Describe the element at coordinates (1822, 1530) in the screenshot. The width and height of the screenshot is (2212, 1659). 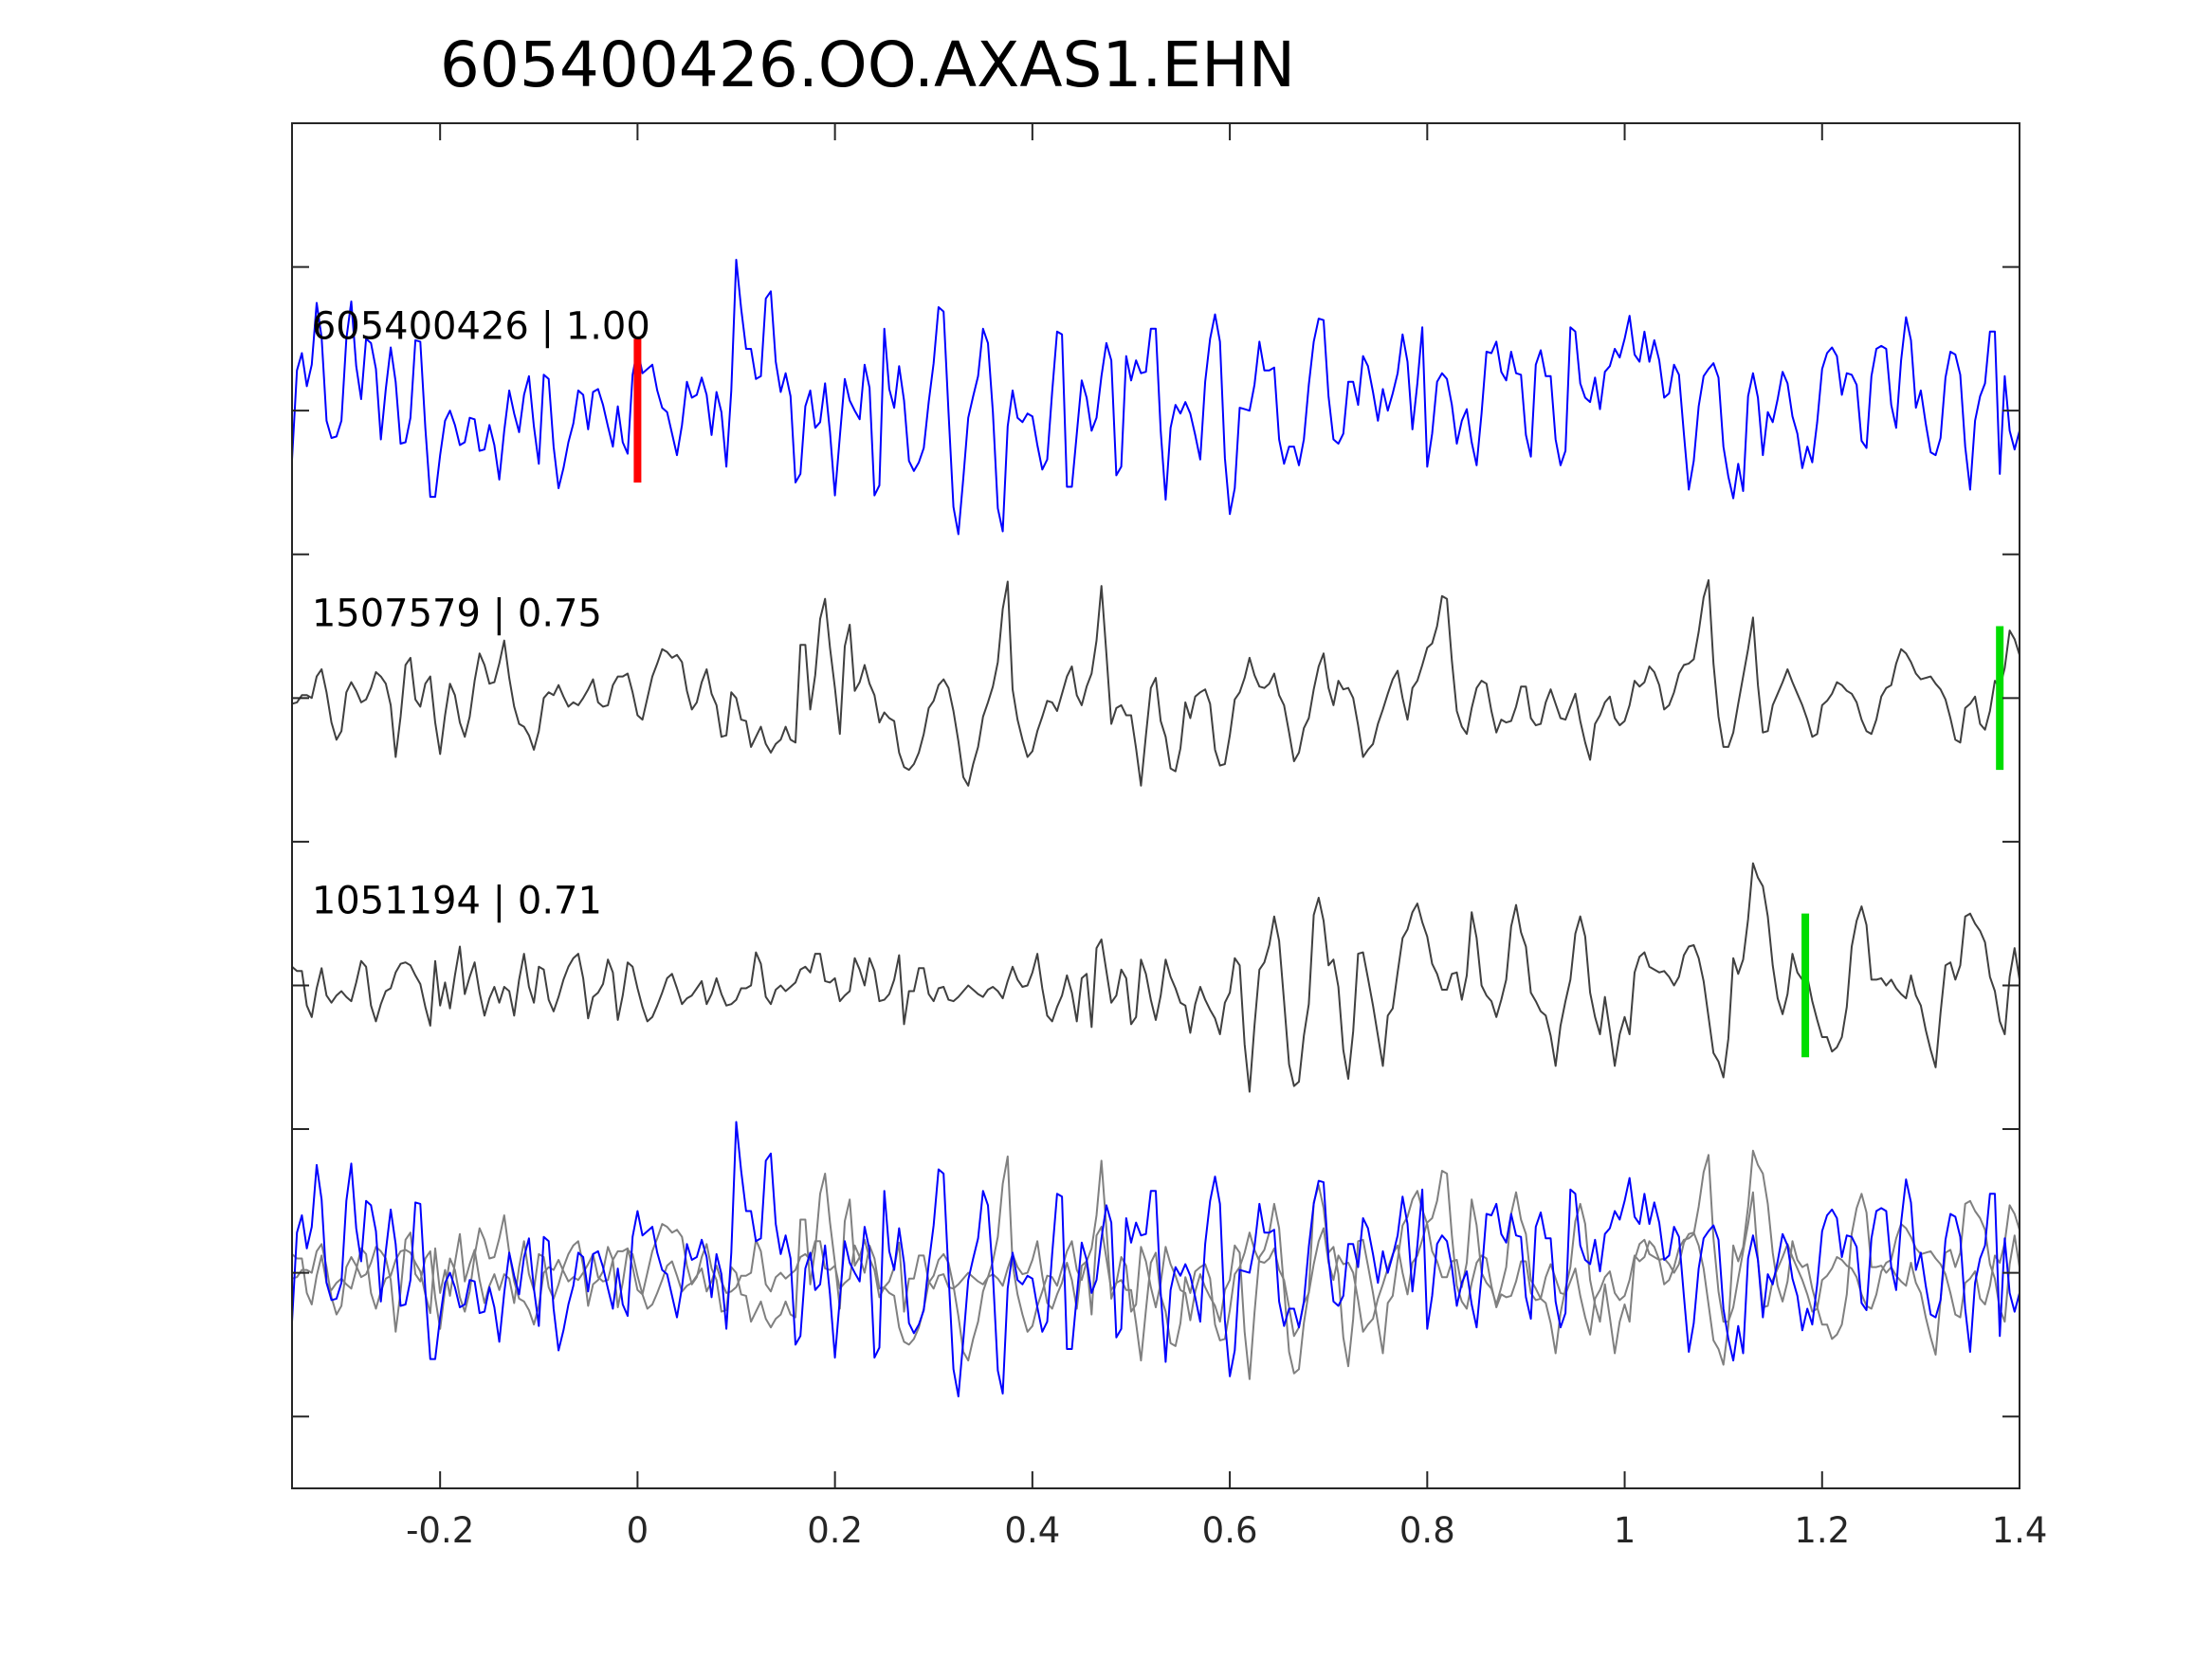
I see `x-tick-label: 1.2` at that location.